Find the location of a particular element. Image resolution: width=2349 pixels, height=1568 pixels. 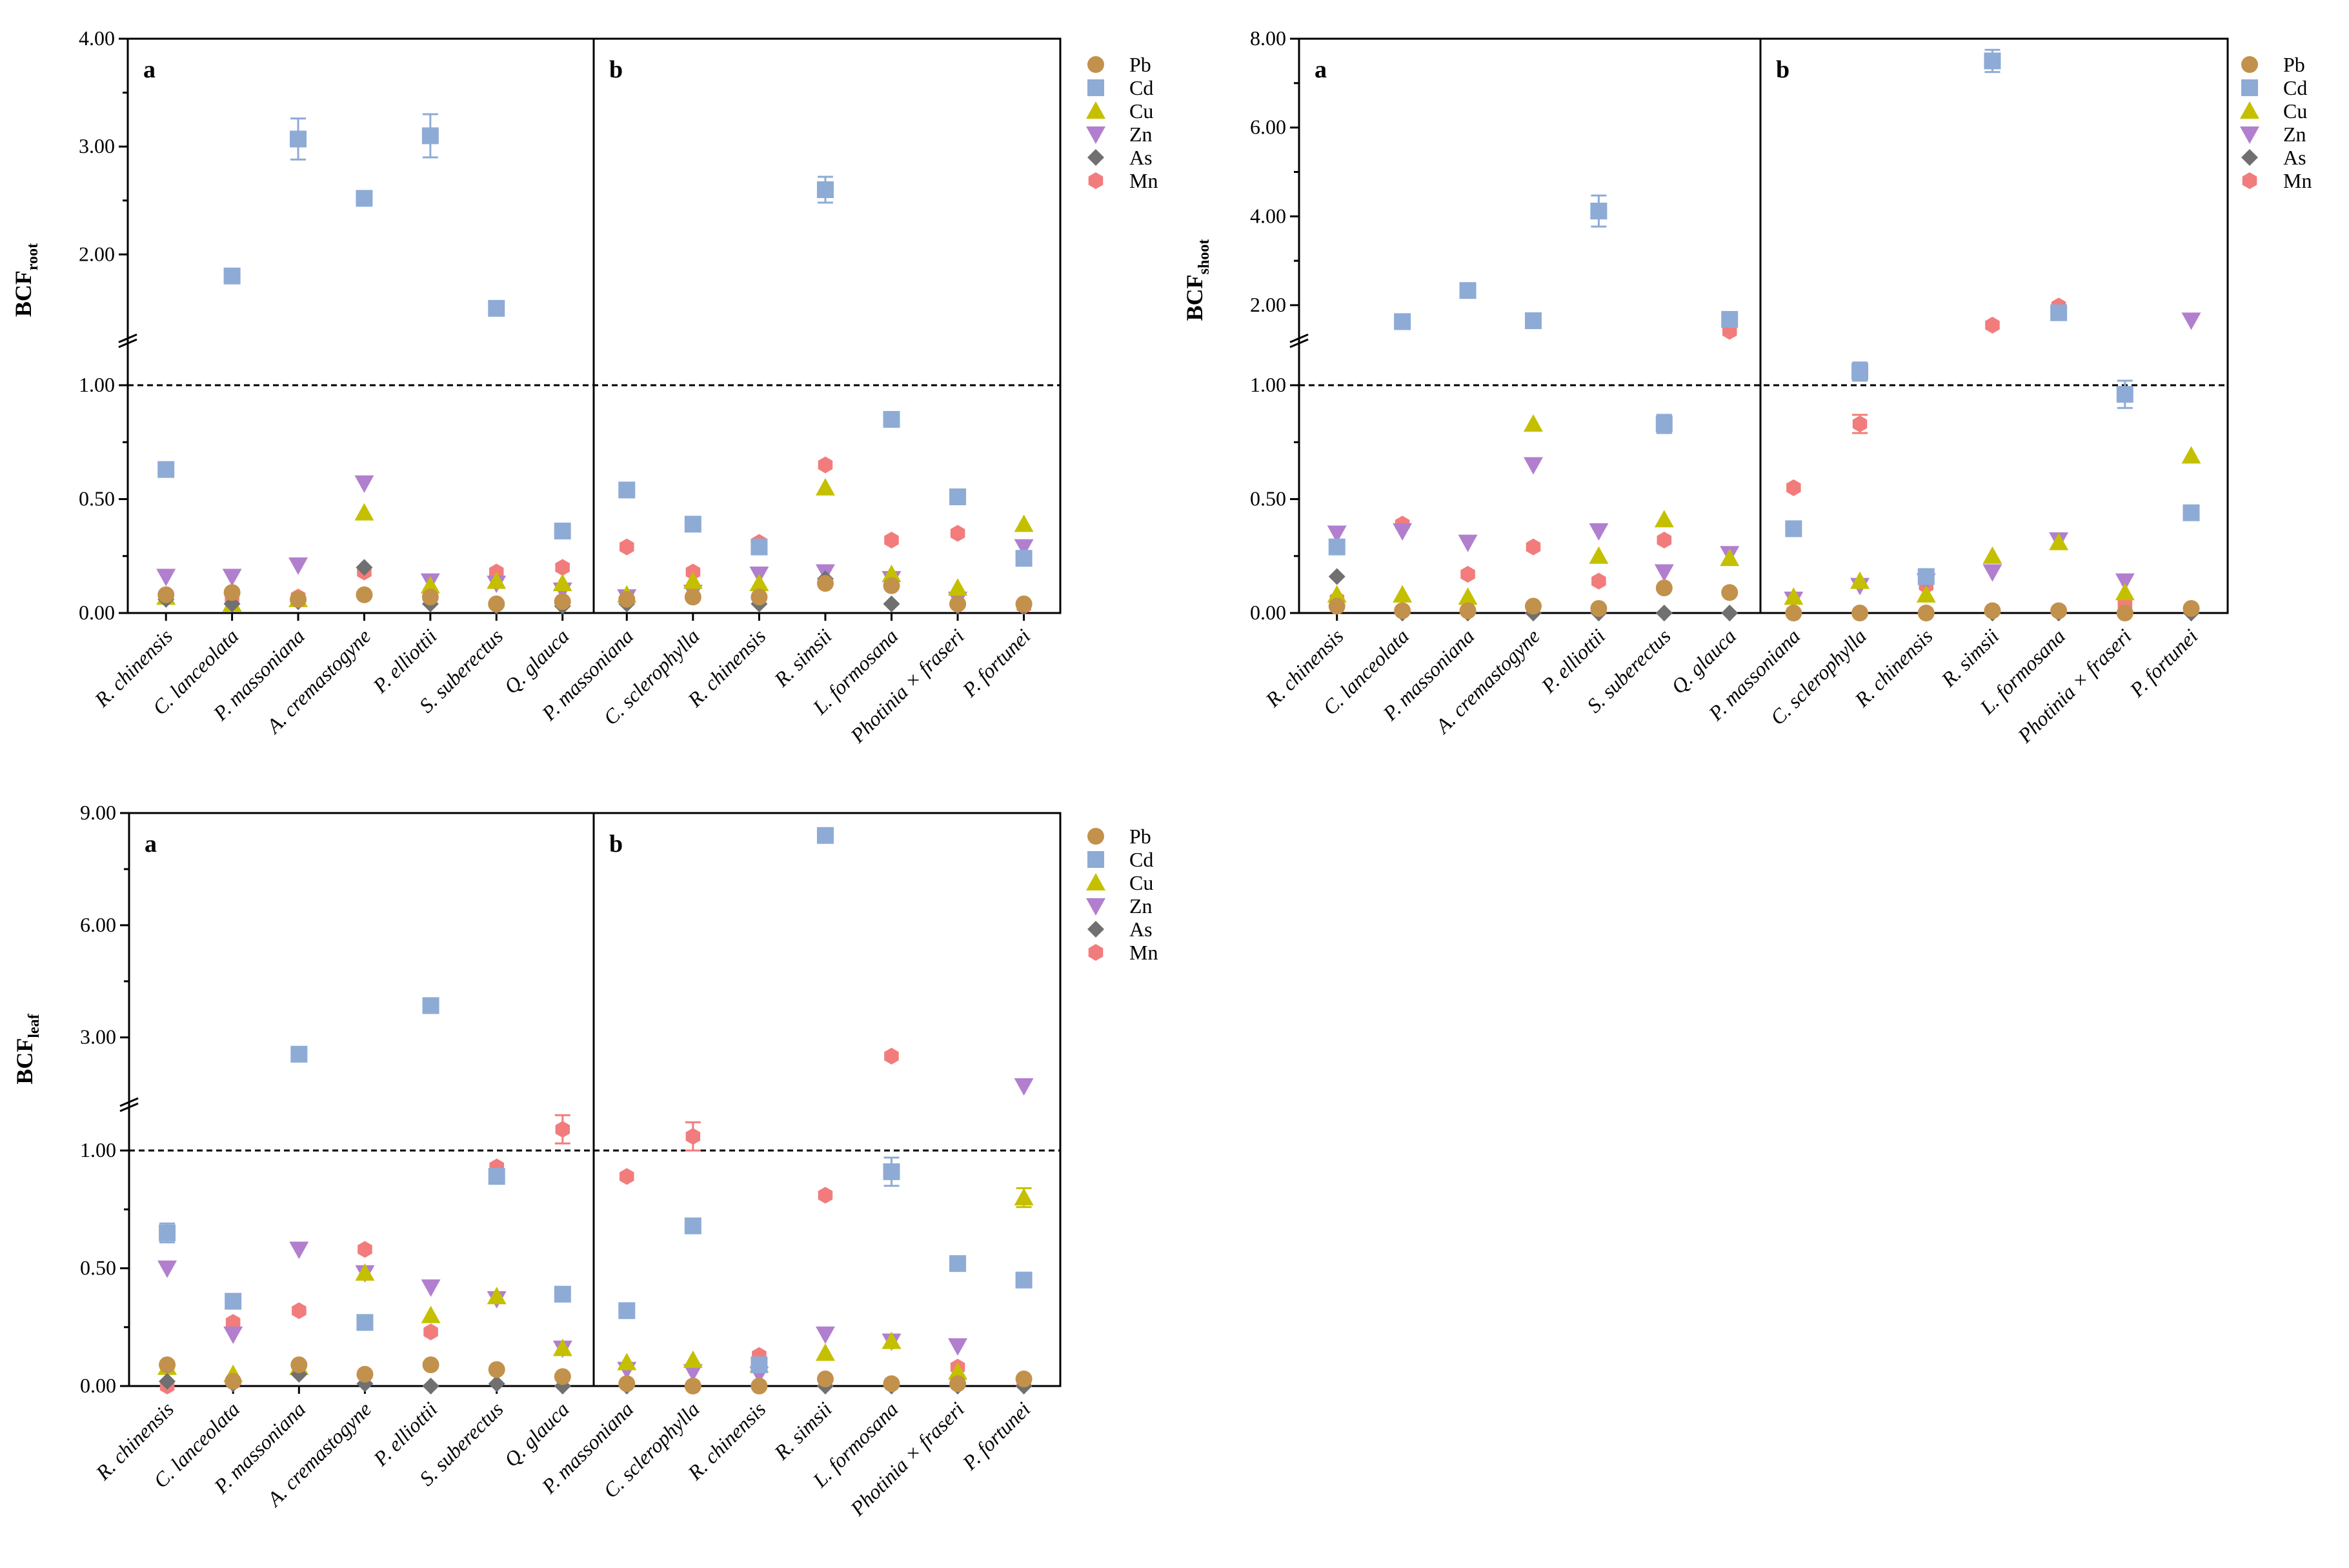

y-axis-label: BCFshoot is located at coordinates (1198, 280).